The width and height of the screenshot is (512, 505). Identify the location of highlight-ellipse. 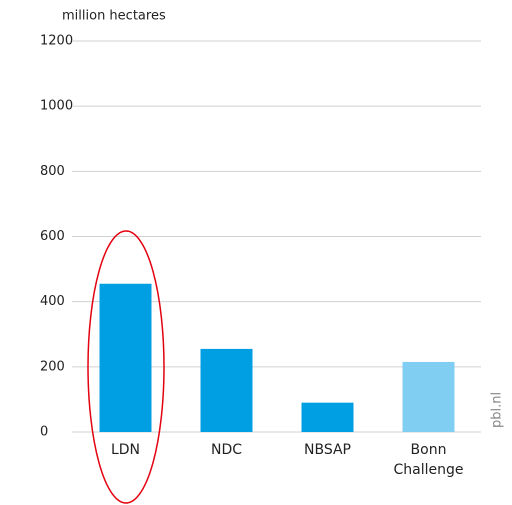
(126, 367).